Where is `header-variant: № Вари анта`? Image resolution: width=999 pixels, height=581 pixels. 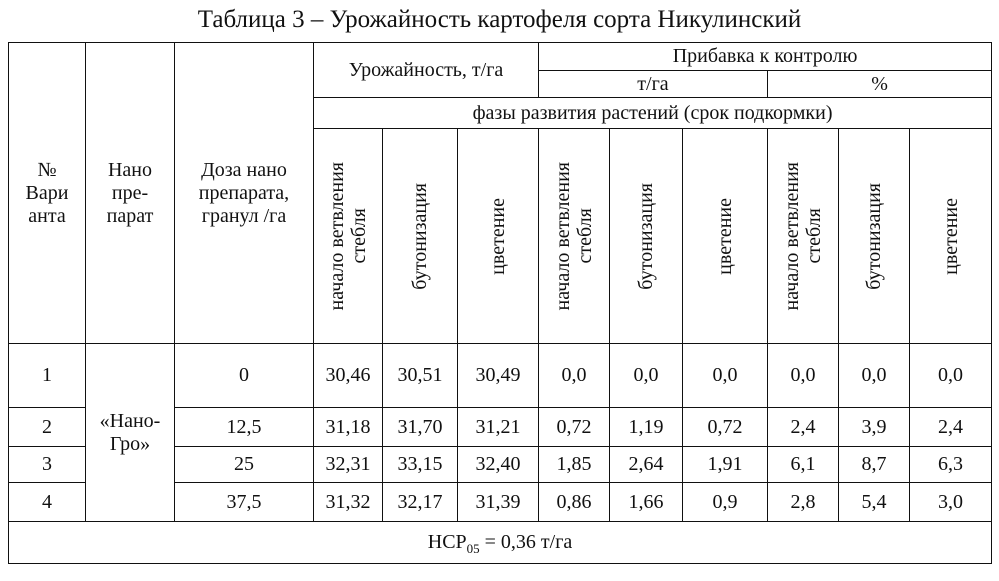 header-variant: № Вари анта is located at coordinates (47, 193).